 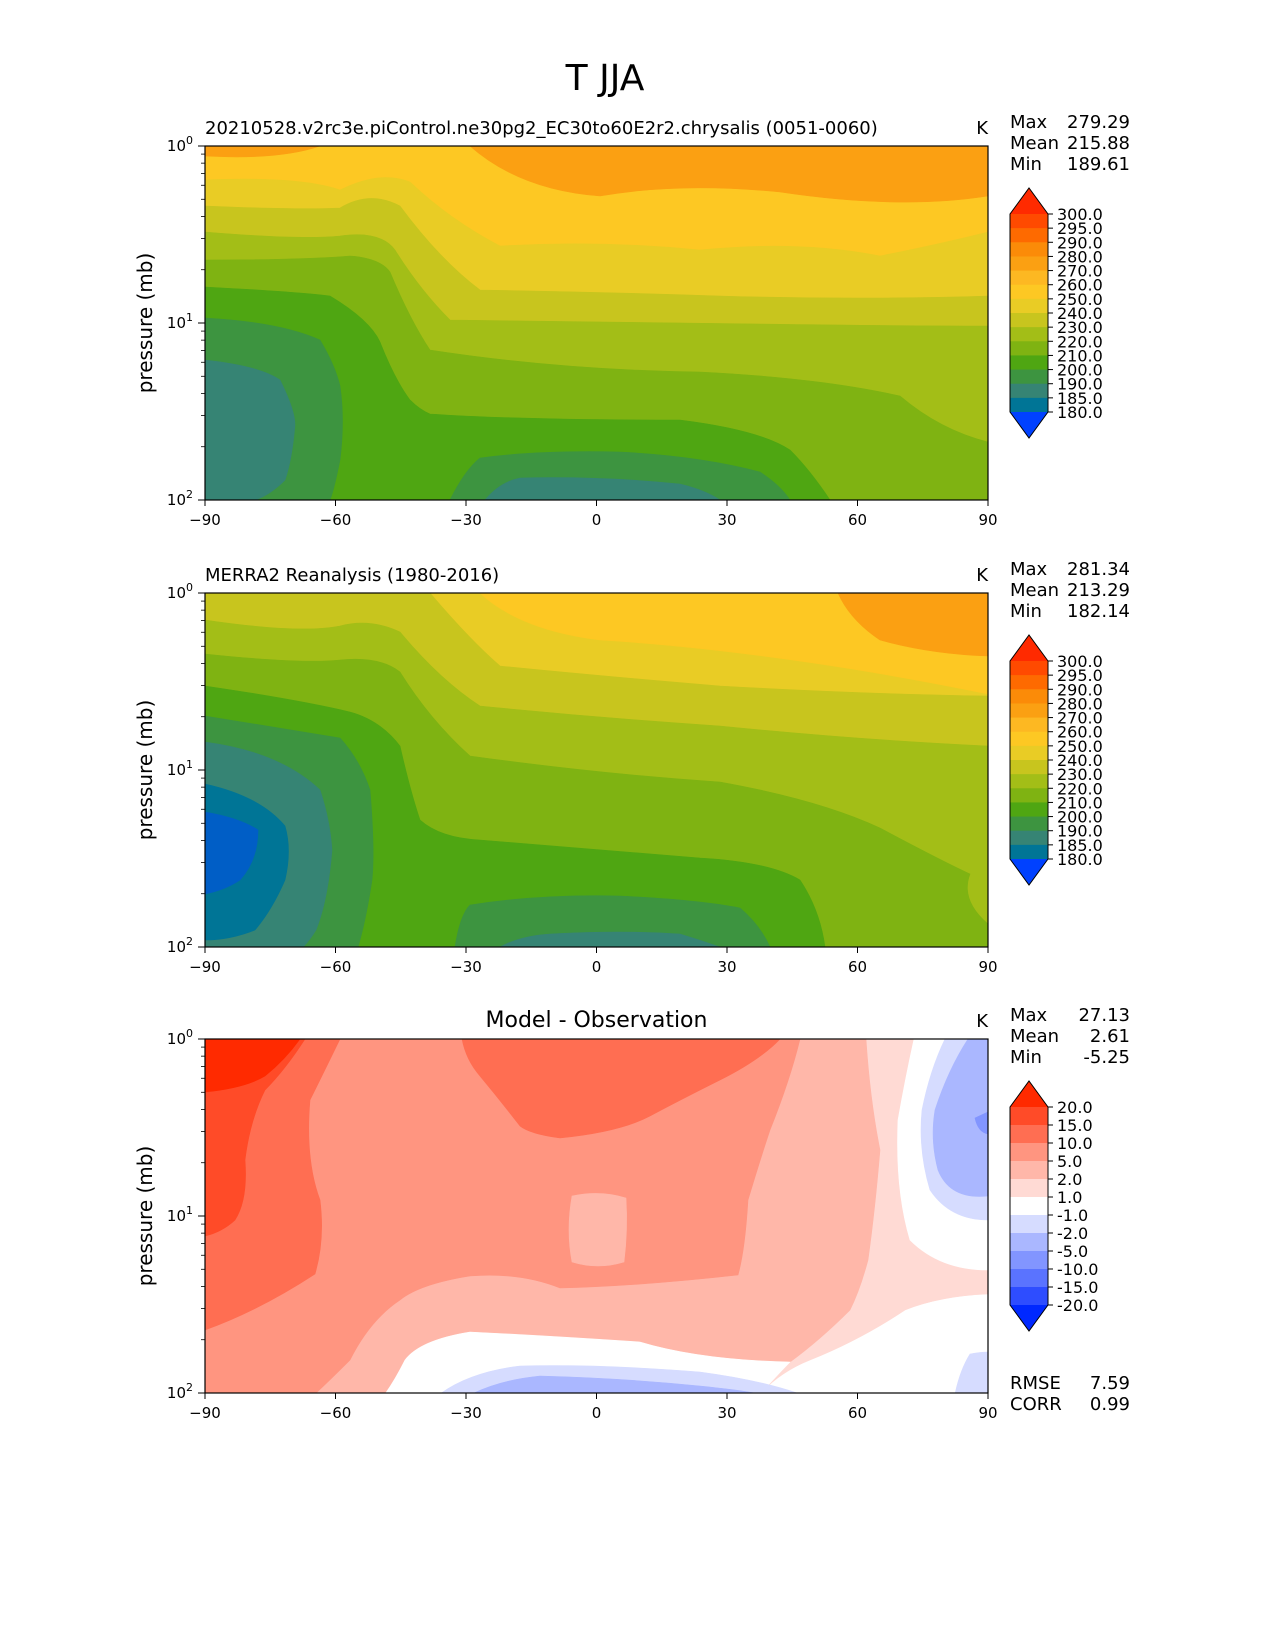 What do you see at coordinates (336, 520) in the screenshot?
I see `x-tick-label: −60` at bounding box center [336, 520].